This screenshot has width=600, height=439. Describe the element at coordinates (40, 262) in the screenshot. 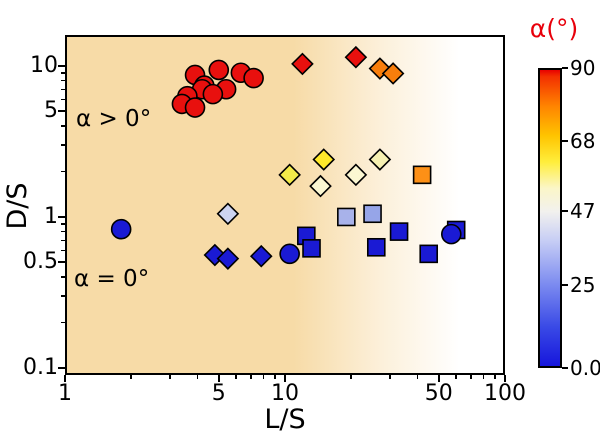

I see `y-tick-label: 0.5` at that location.